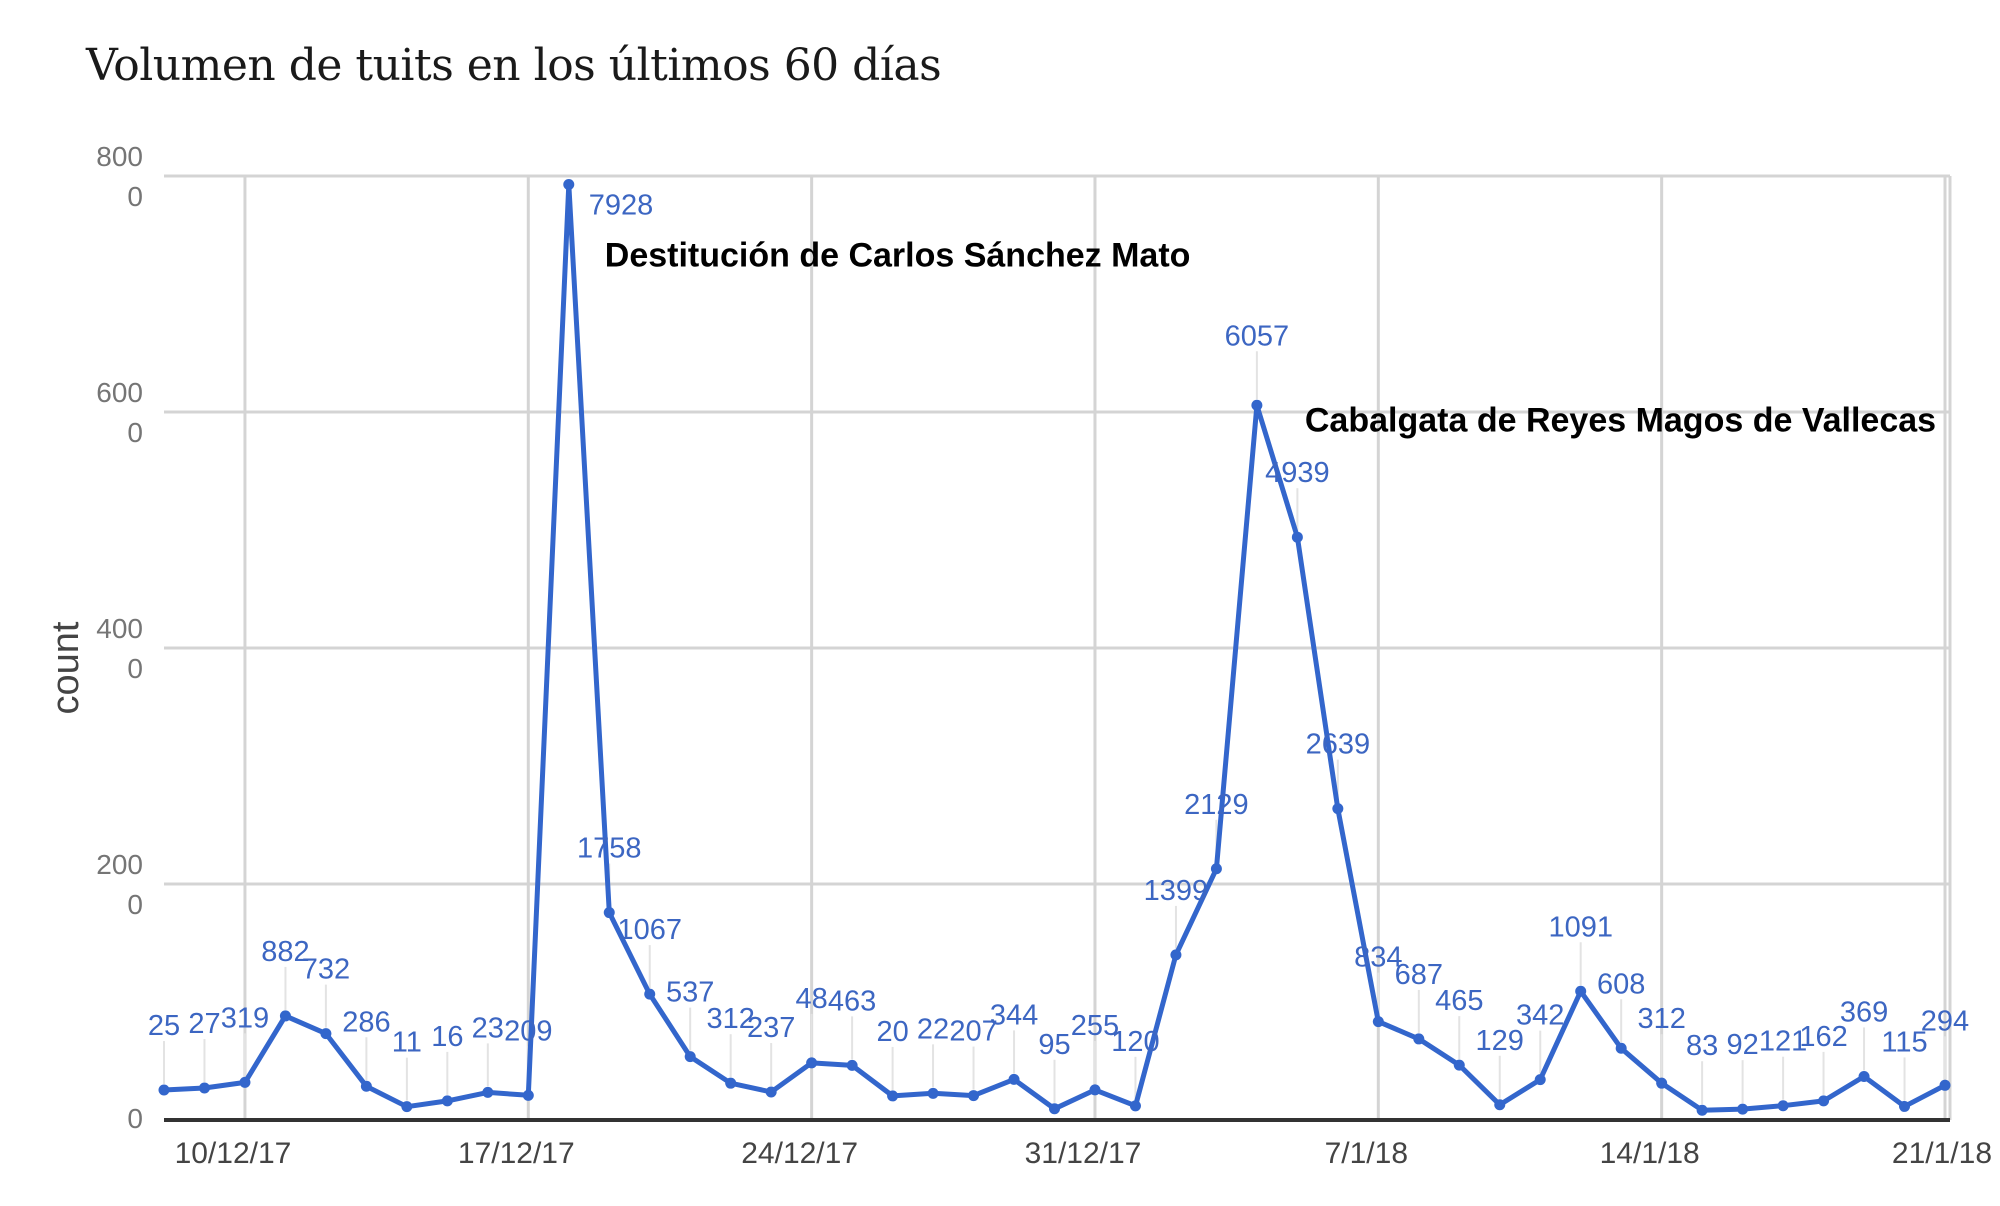  I want to click on x-tick-label: 17/12/17, so click(516, 1153).